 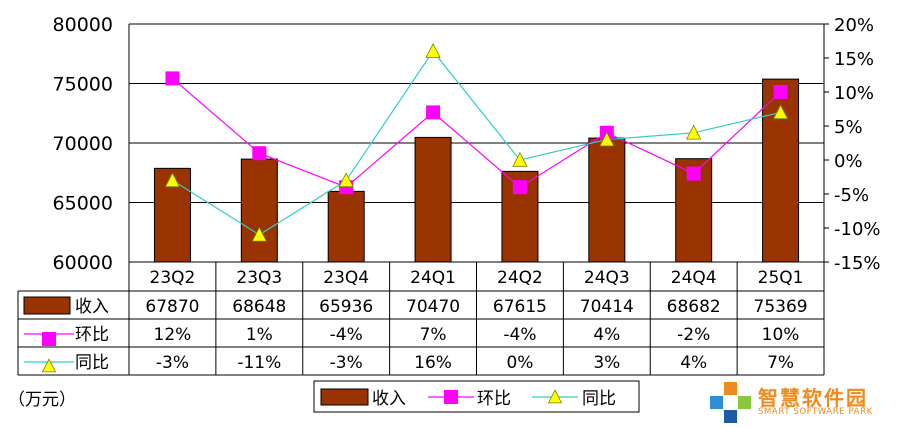 What do you see at coordinates (693, 335) in the screenshot?
I see `table-cell: -2%` at bounding box center [693, 335].